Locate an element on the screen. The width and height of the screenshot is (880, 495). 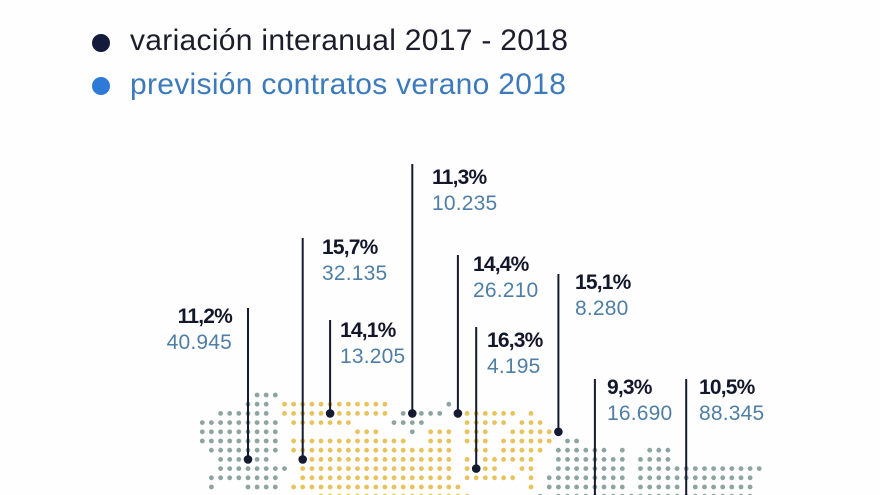
callout-8: 9,3% 16.690 is located at coordinates (639, 401).